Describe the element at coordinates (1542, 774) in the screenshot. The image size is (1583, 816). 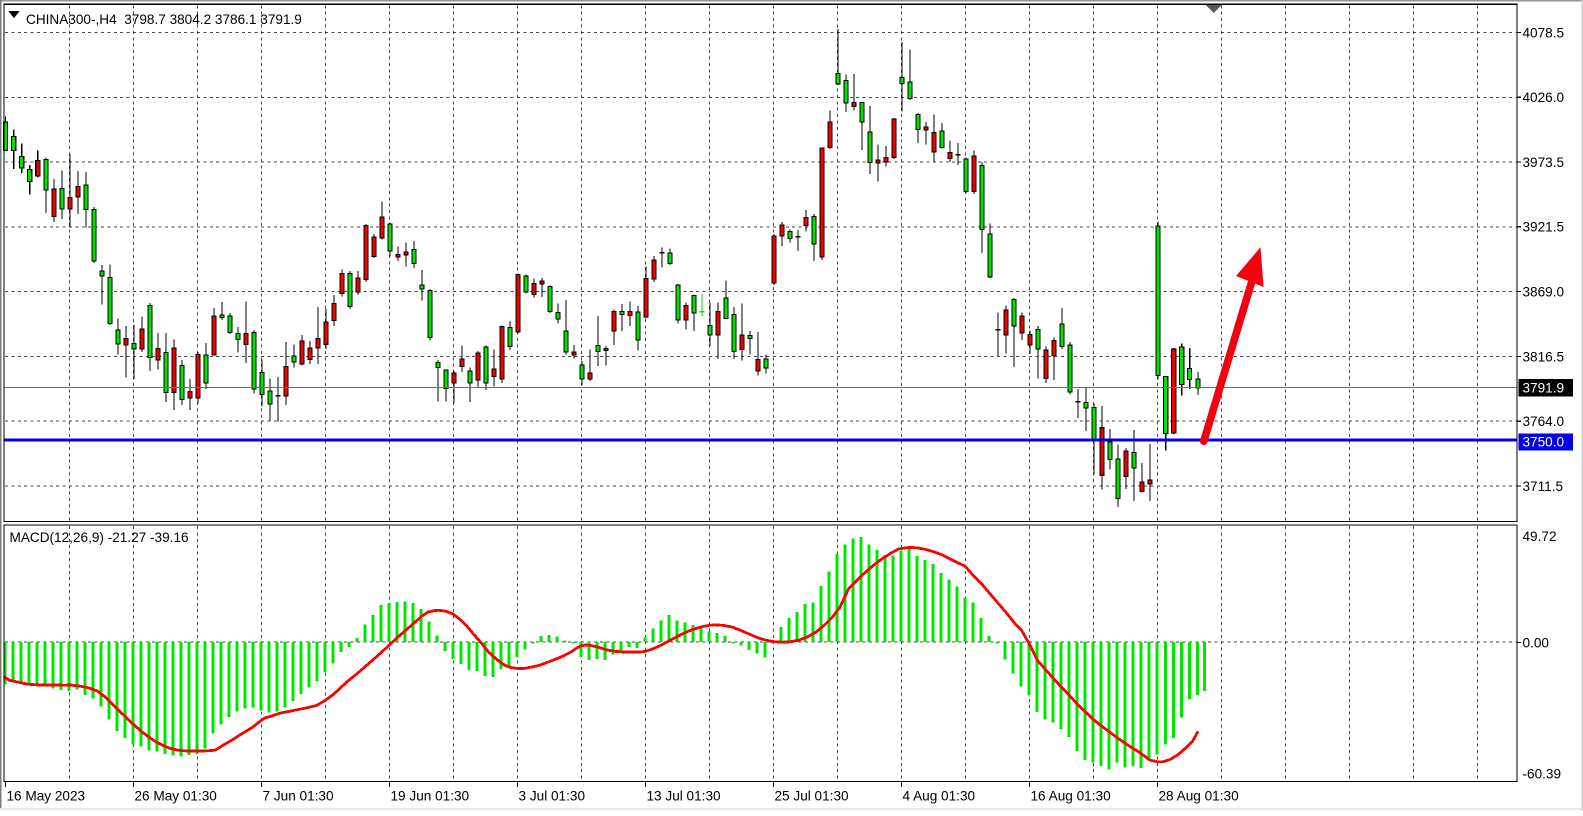
I see `svg-text: -60.39` at that location.